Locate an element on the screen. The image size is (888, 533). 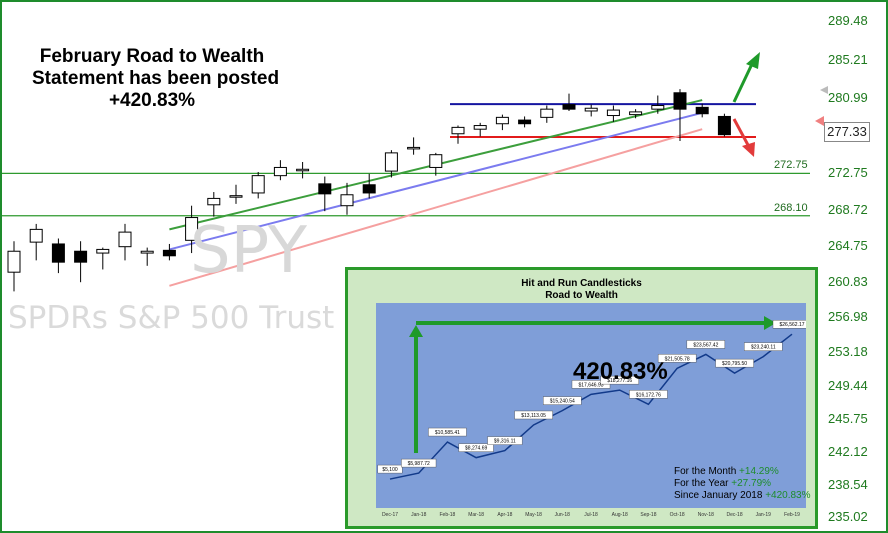
inset-x-tick-label: Jun-18 is located at coordinates (563, 515).